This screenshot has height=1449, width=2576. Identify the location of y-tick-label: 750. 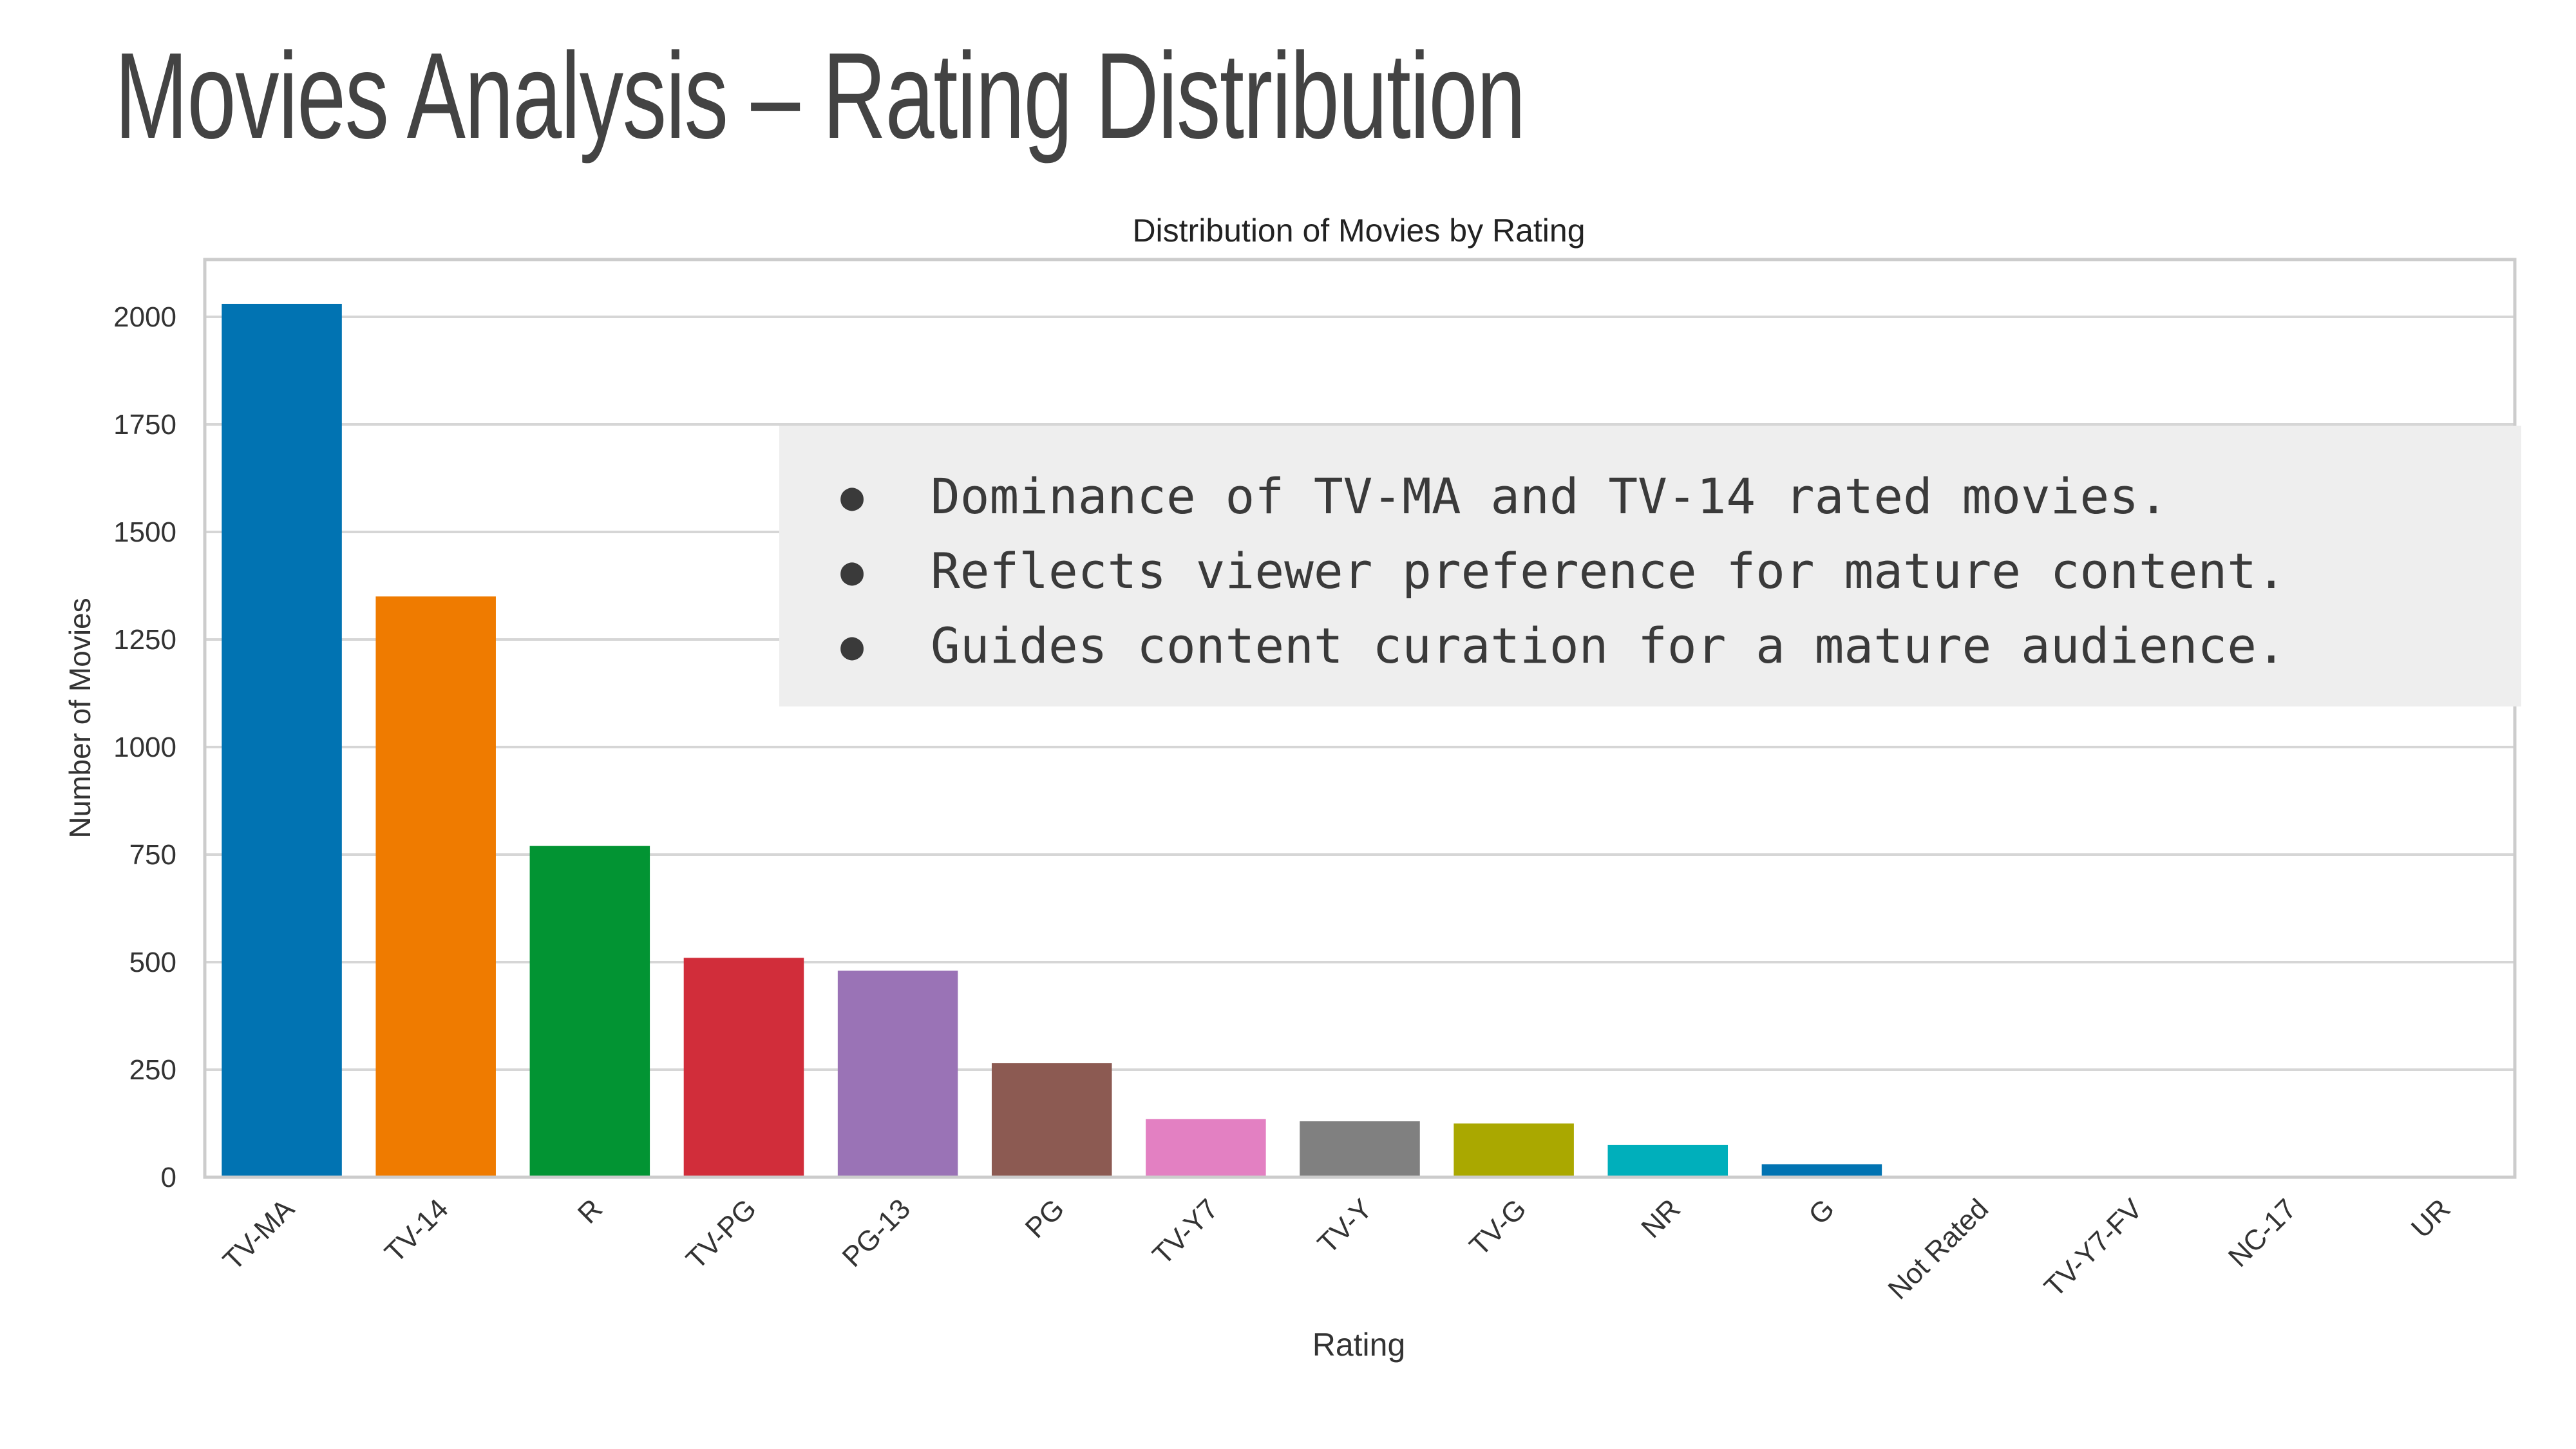
(152, 855).